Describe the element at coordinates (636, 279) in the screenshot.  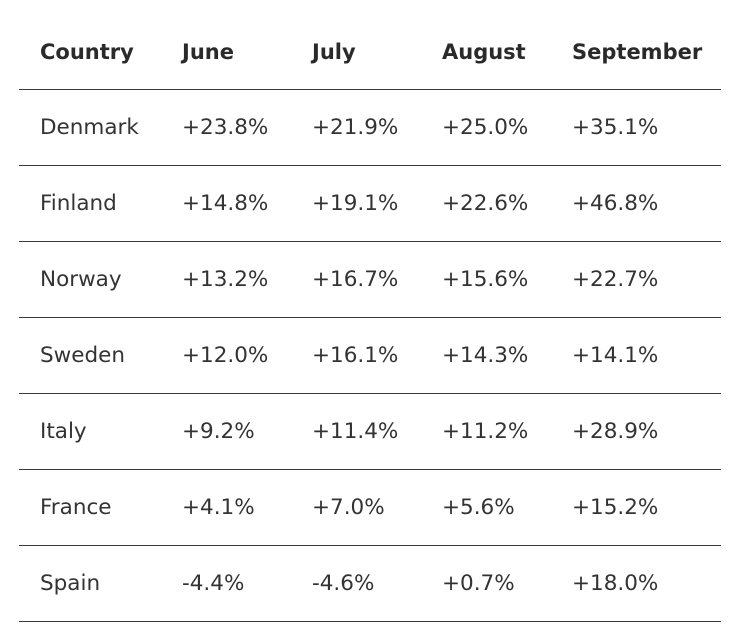
I see `september-cell: +22.7%` at that location.